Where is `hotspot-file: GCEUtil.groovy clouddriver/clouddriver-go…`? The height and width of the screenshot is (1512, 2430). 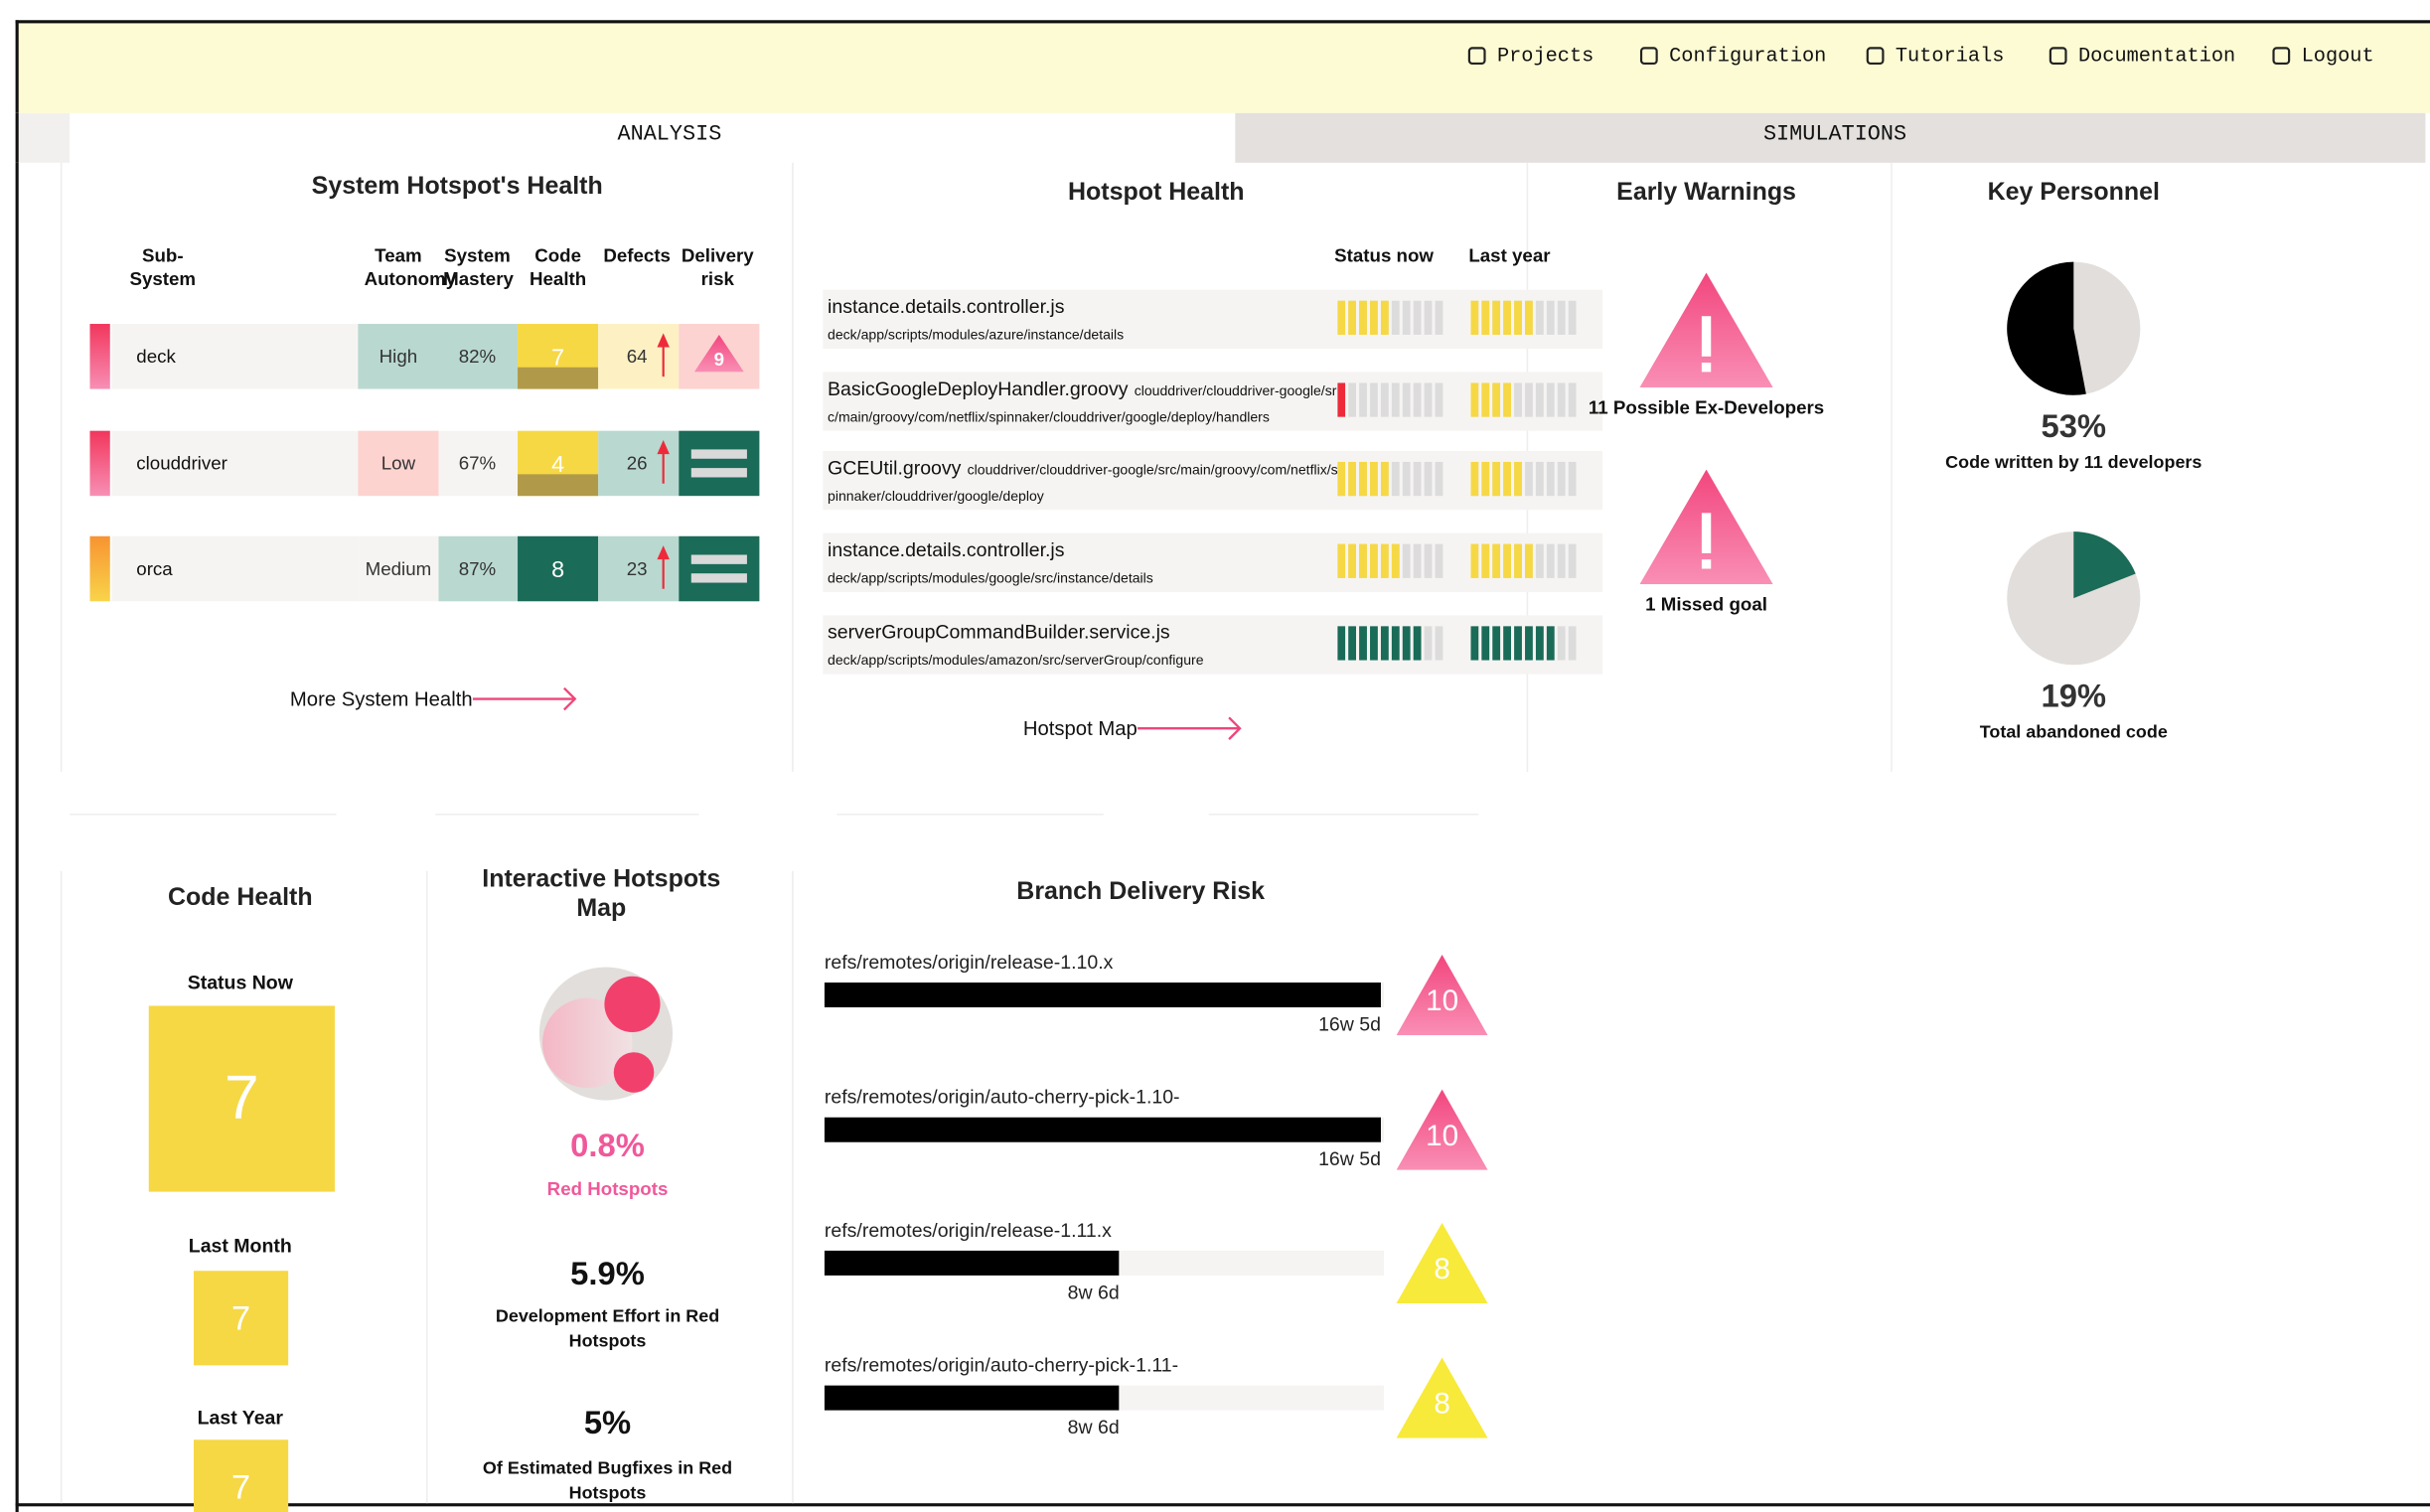 hotspot-file: GCEUtil.groovy clouddriver/clouddriver-go… is located at coordinates (1083, 482).